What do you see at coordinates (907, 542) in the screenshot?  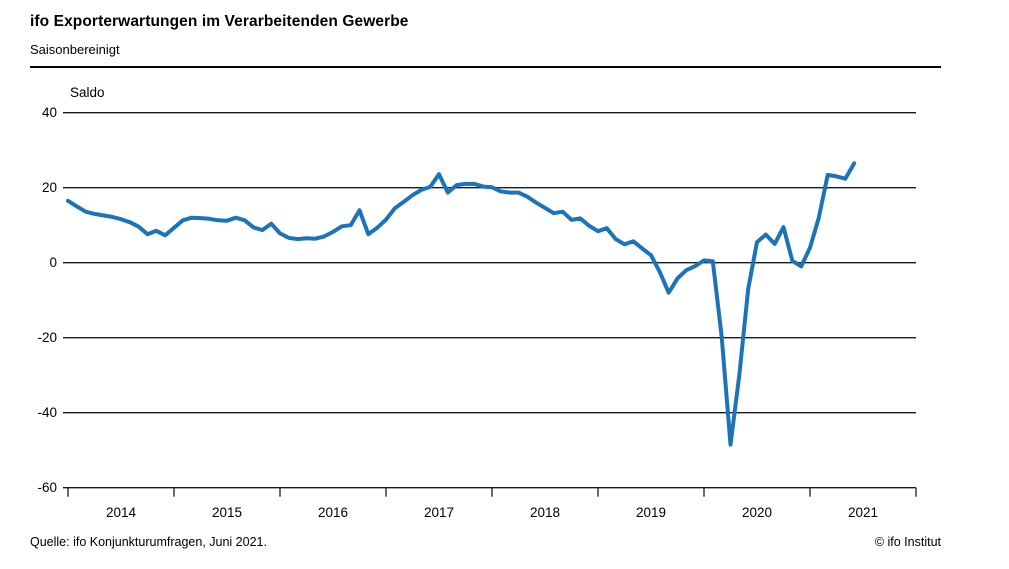 I see `copyright-note: © ifo Institut` at bounding box center [907, 542].